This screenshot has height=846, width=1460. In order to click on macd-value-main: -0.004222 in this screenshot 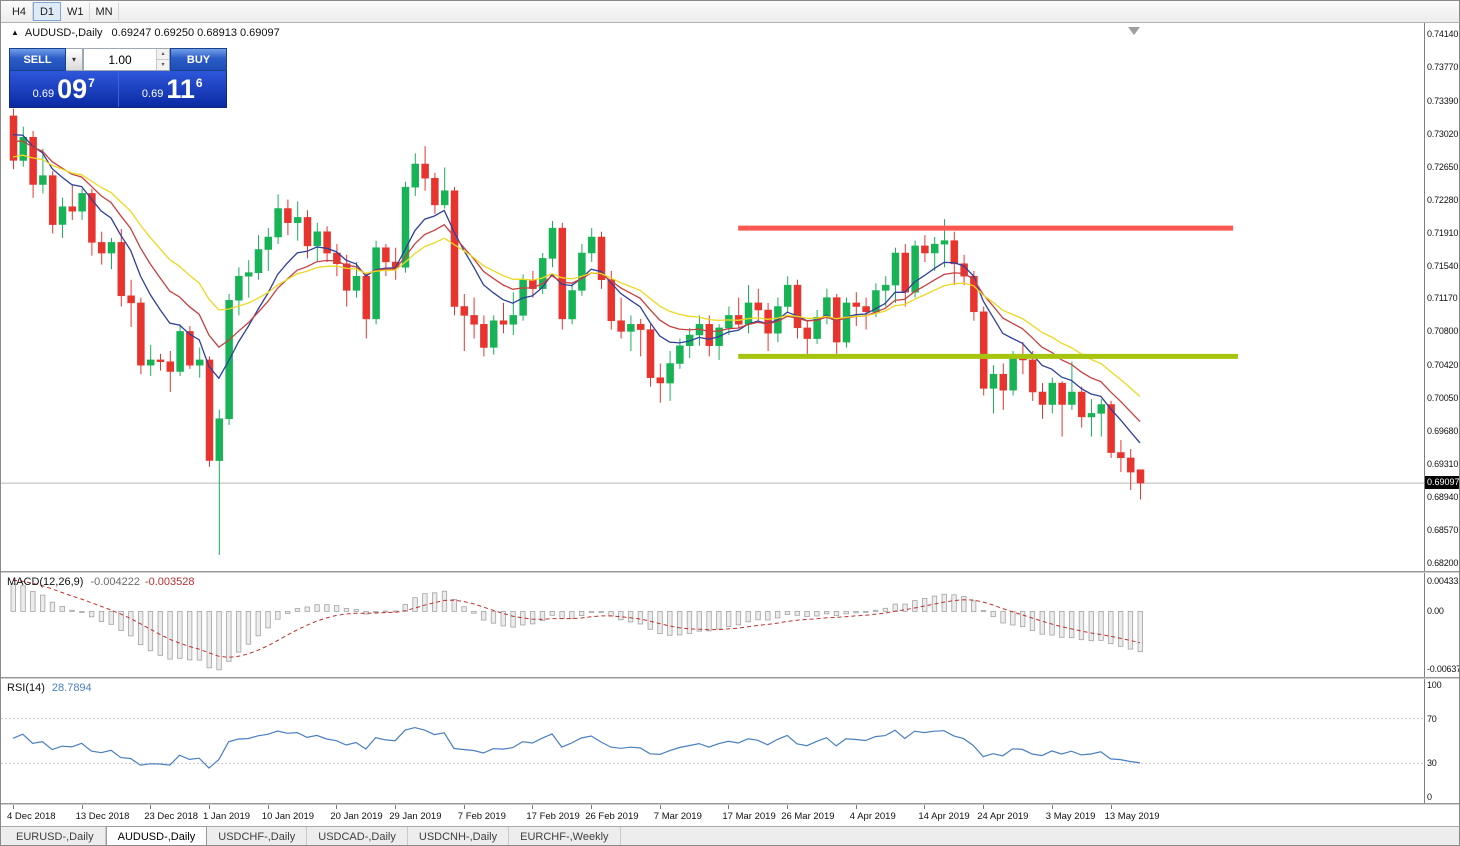, I will do `click(115, 582)`.